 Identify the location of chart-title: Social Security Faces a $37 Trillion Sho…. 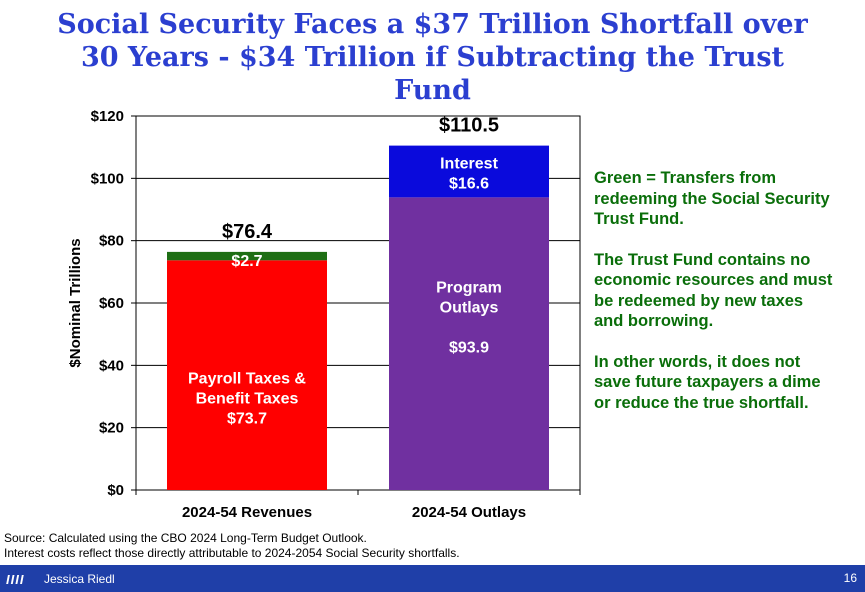
(432, 57).